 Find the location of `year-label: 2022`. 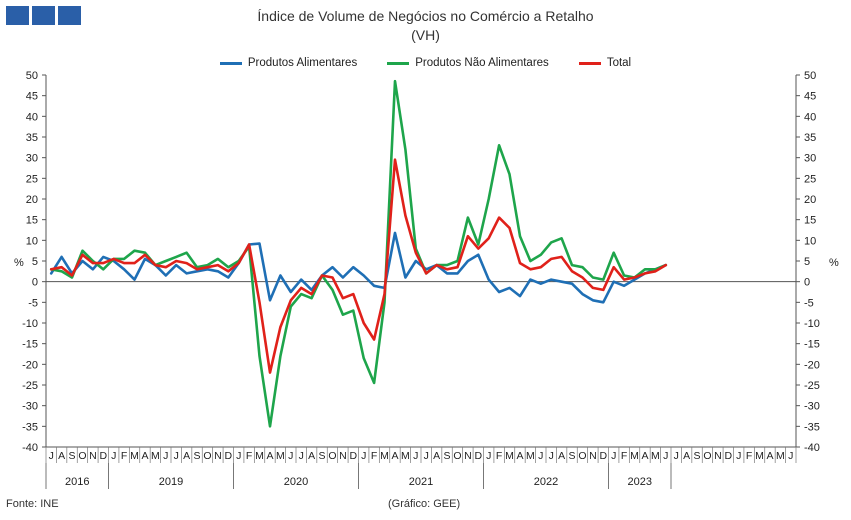

year-label: 2022 is located at coordinates (546, 482).